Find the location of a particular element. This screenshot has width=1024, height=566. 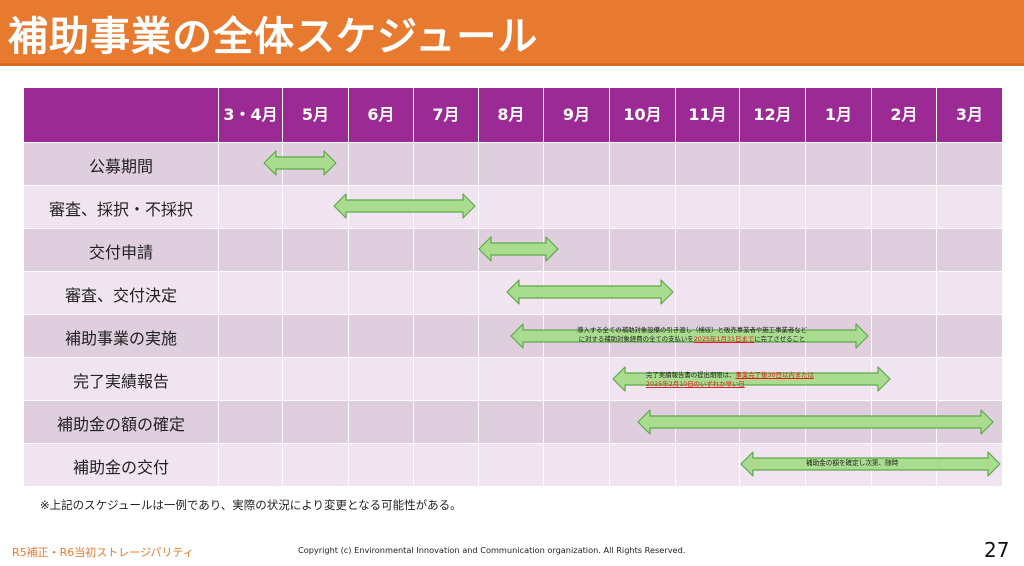

arrow-grant-payment is located at coordinates (870, 464).